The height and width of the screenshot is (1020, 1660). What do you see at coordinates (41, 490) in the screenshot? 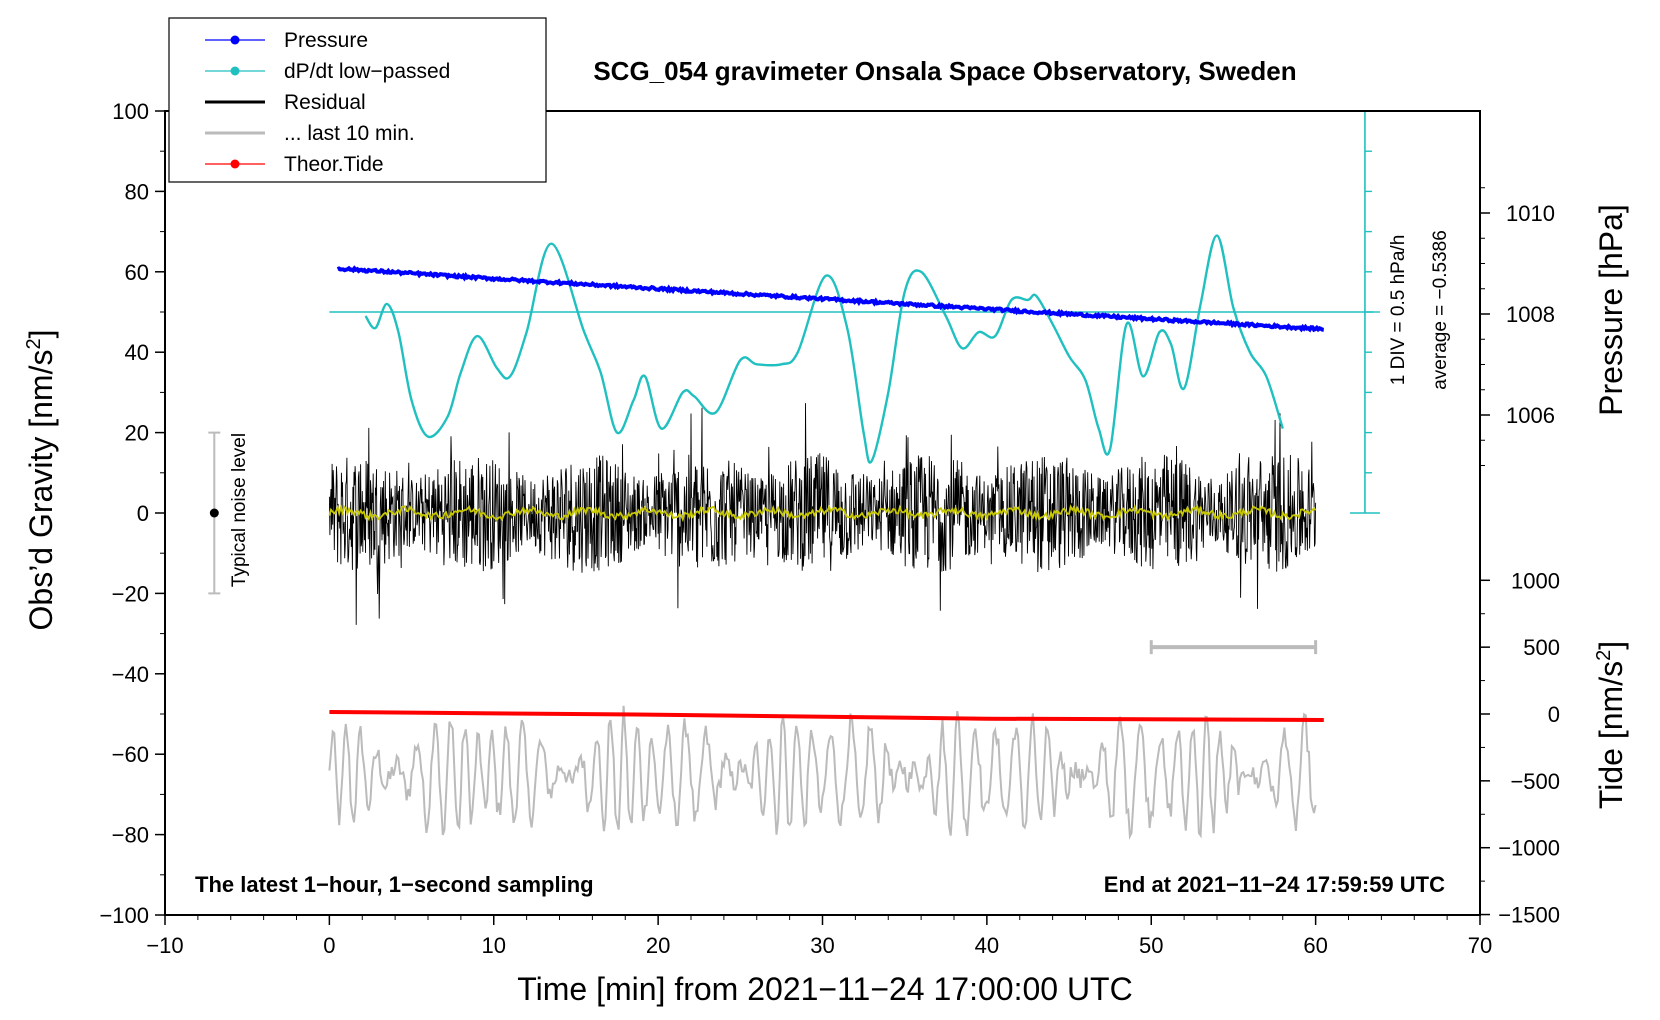
I see `y-axis-title-gravity-main: Obs’d Gravity [nm/s` at bounding box center [41, 490].